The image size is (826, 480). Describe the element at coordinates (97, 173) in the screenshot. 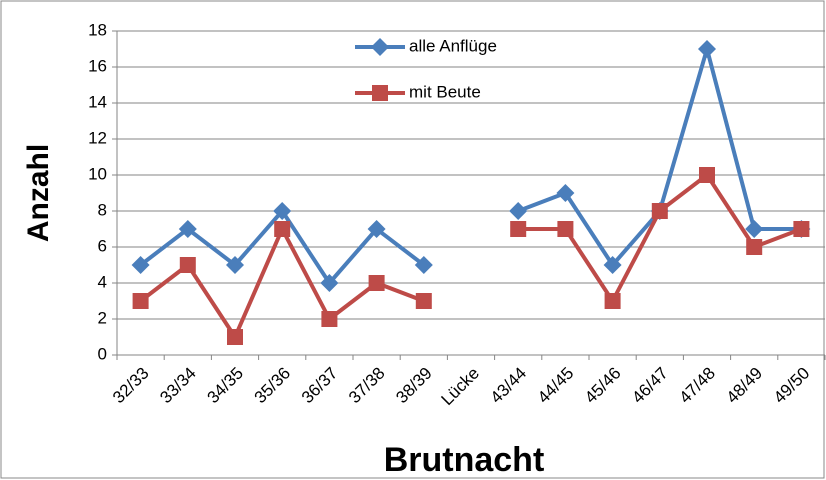

I see `y-tick-label: 10` at that location.